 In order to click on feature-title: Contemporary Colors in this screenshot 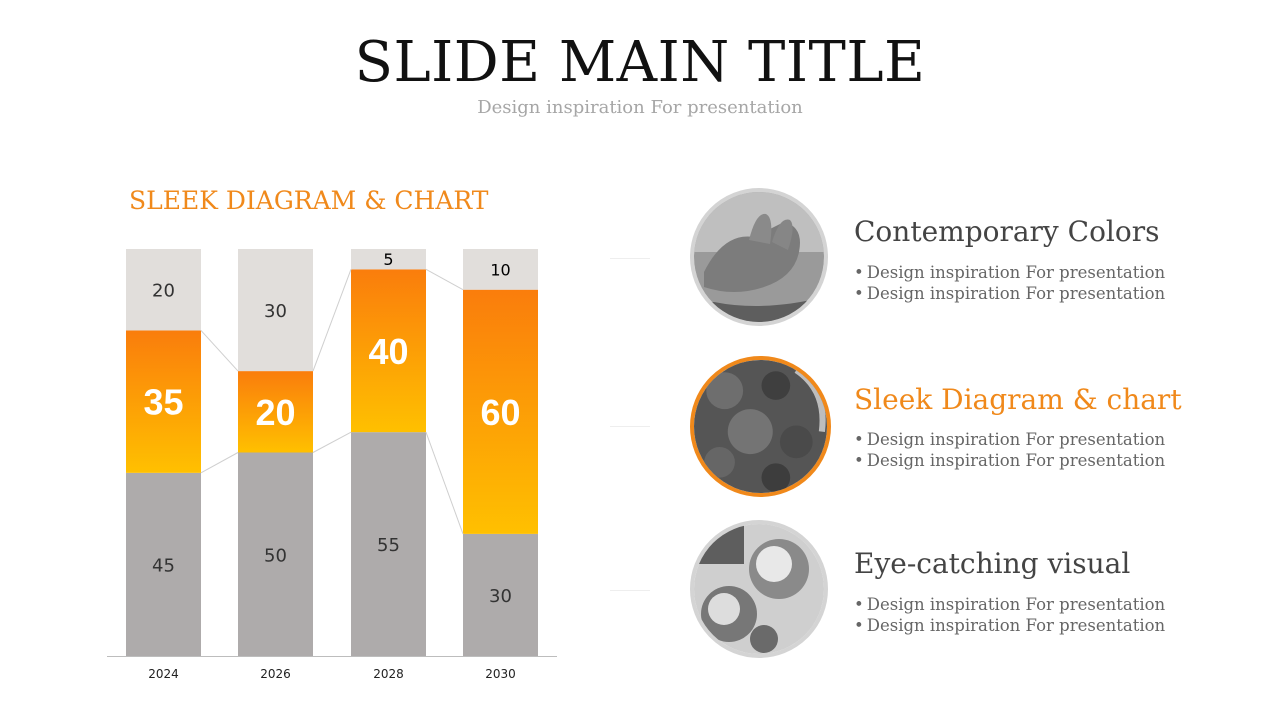, I will do `click(1007, 231)`.